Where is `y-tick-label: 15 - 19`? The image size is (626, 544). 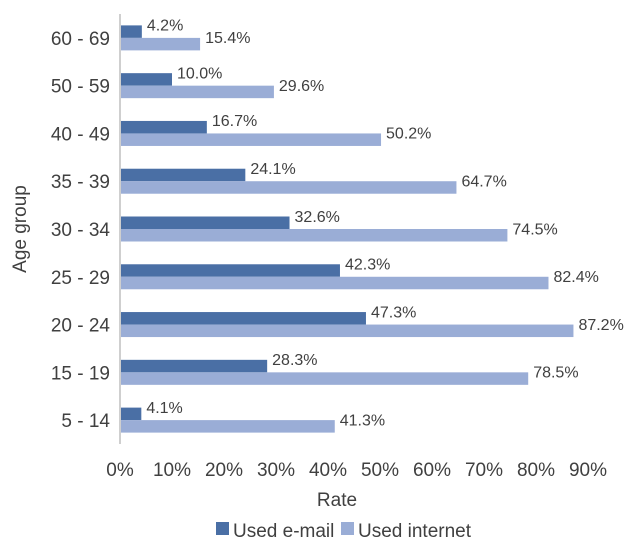
y-tick-label: 15 - 19 is located at coordinates (80, 373).